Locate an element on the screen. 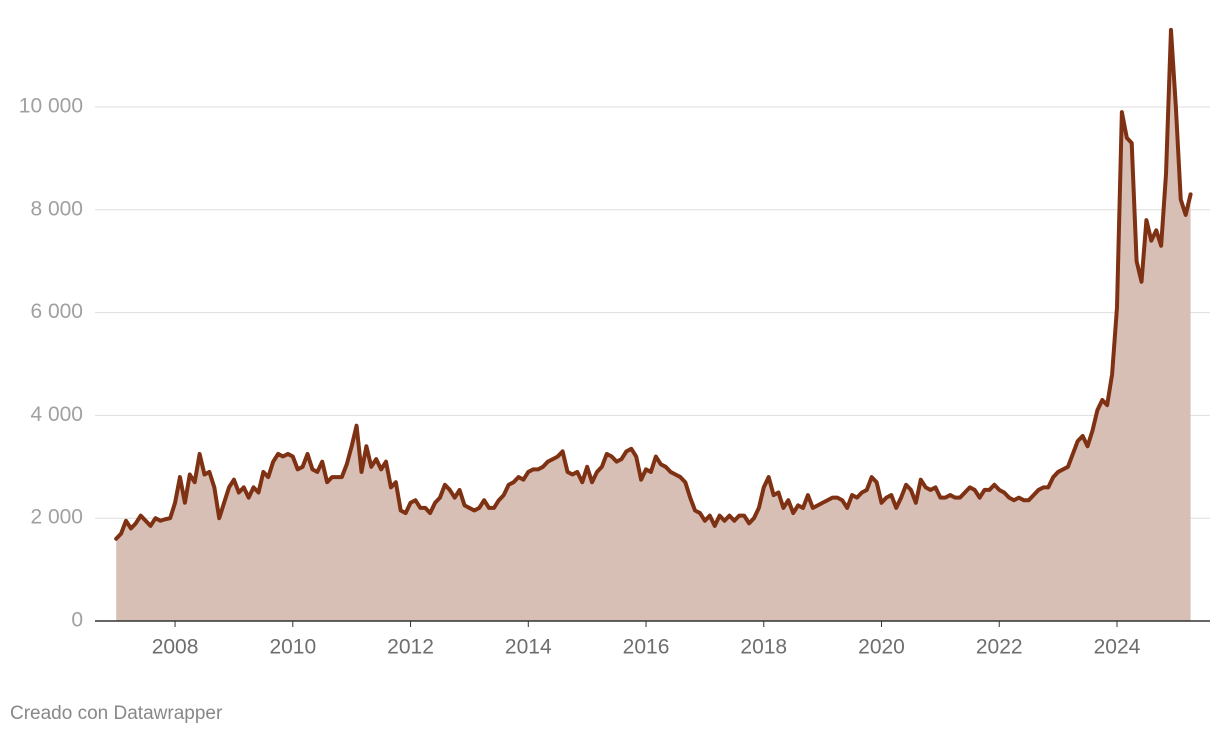  x-tick-label: 2012 is located at coordinates (410, 647).